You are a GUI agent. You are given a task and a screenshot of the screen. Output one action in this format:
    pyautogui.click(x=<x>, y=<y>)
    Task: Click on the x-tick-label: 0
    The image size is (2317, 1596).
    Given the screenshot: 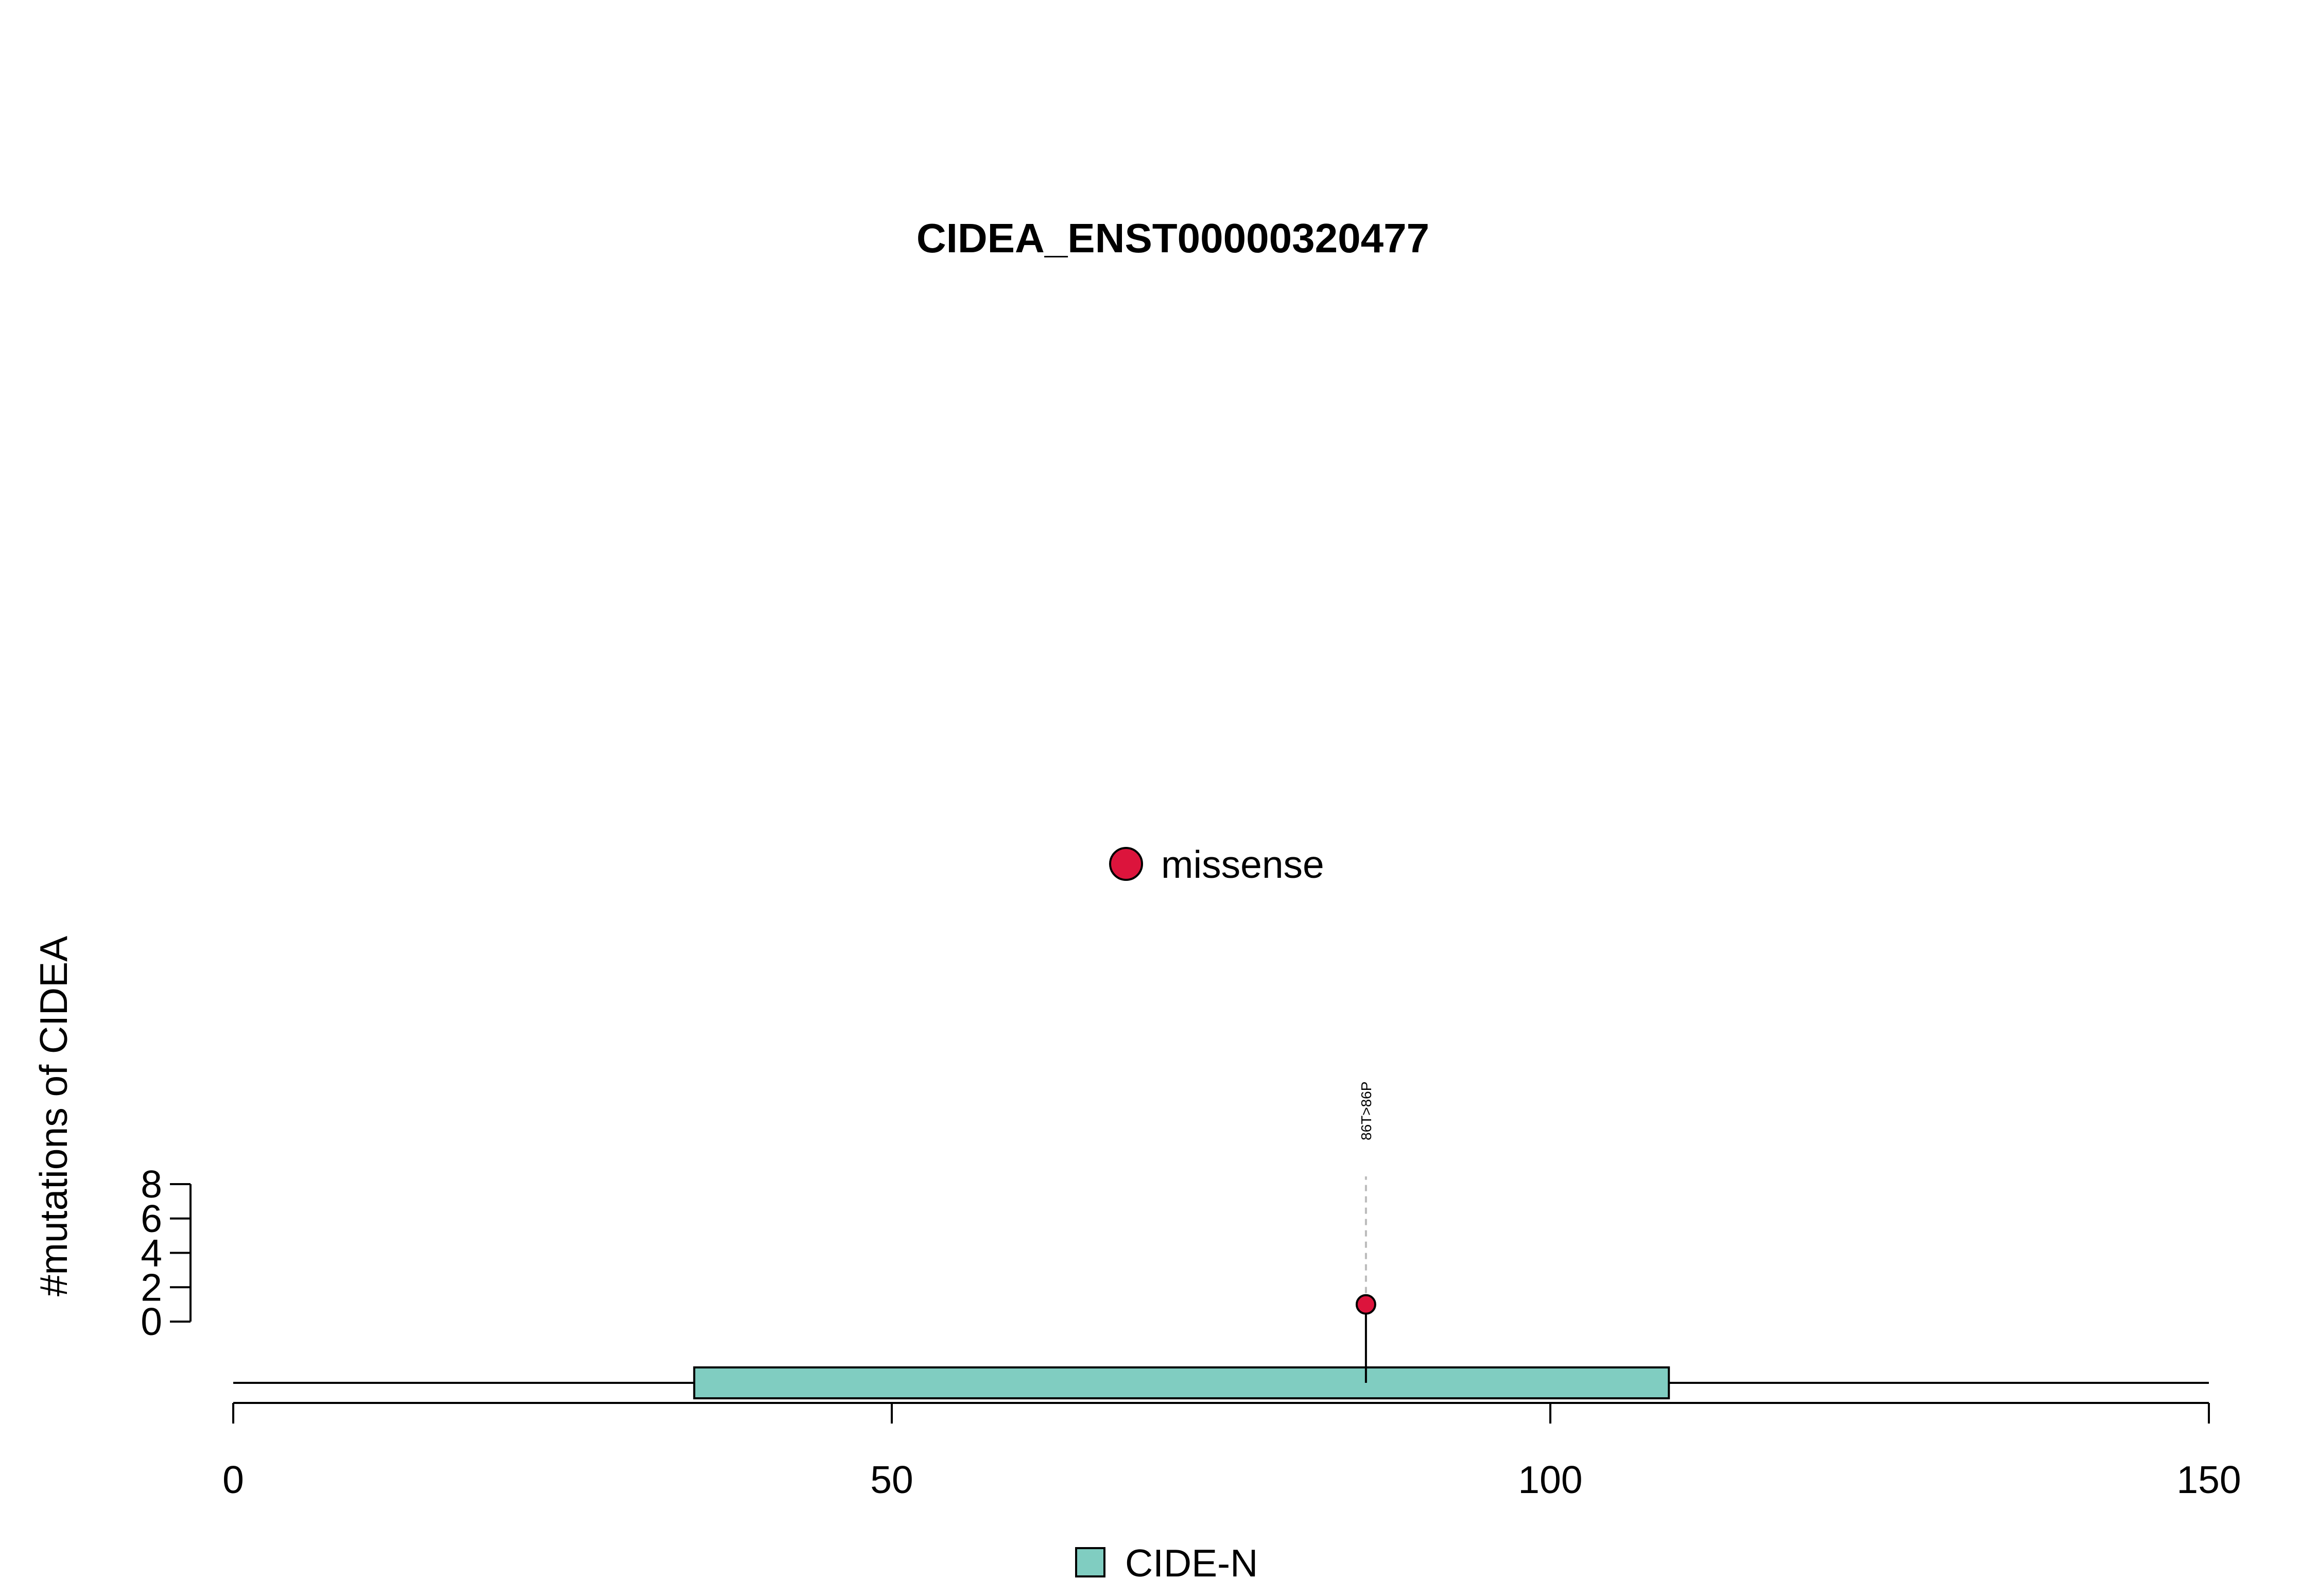 What is the action you would take?
    pyautogui.click(x=233, y=1480)
    